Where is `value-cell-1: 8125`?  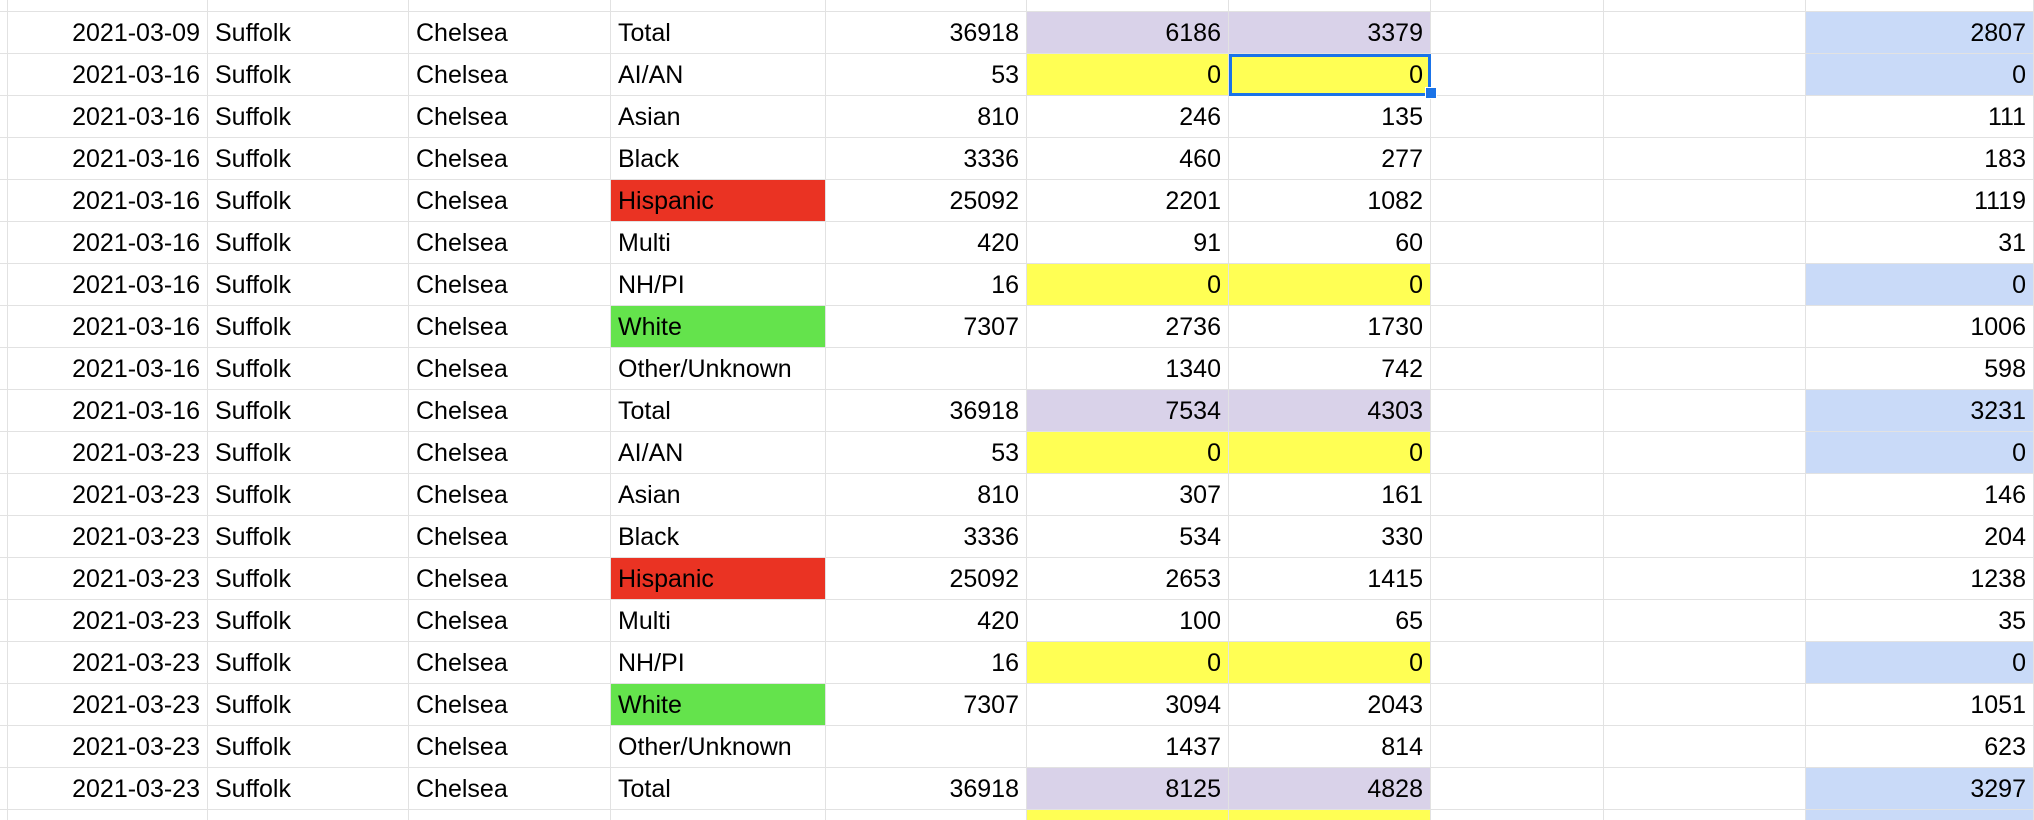
value-cell-1: 8125 is located at coordinates (1128, 789).